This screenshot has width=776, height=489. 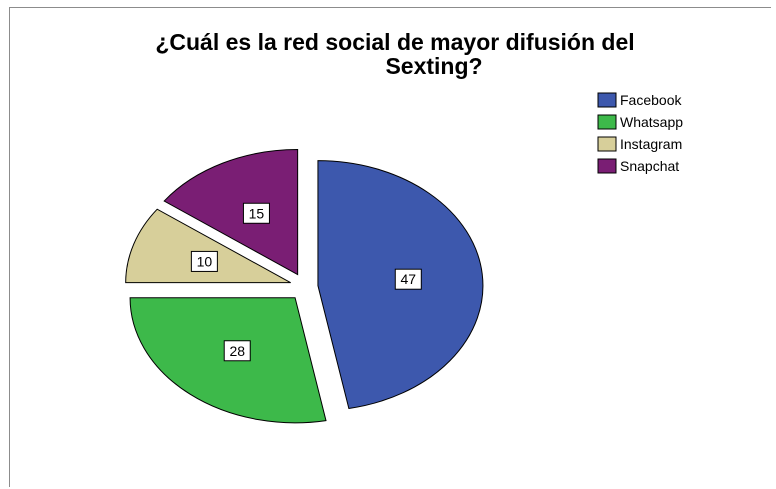 I want to click on data-label-facebook: 47, so click(x=408, y=279).